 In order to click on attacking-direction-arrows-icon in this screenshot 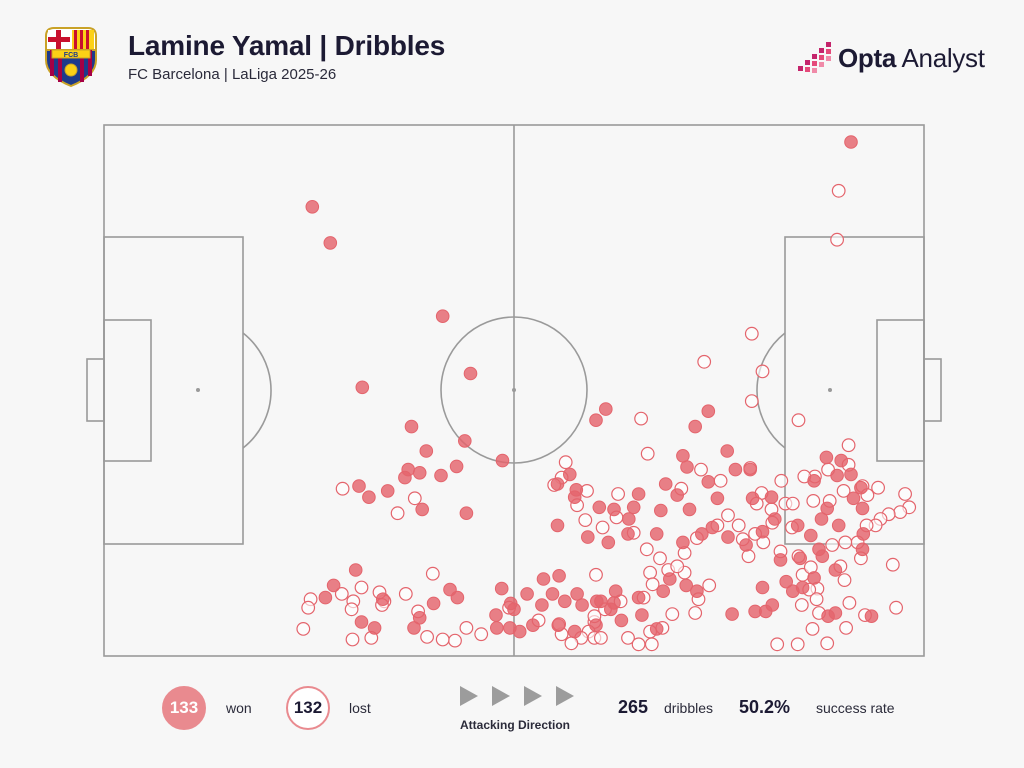, I will do `click(517, 696)`.